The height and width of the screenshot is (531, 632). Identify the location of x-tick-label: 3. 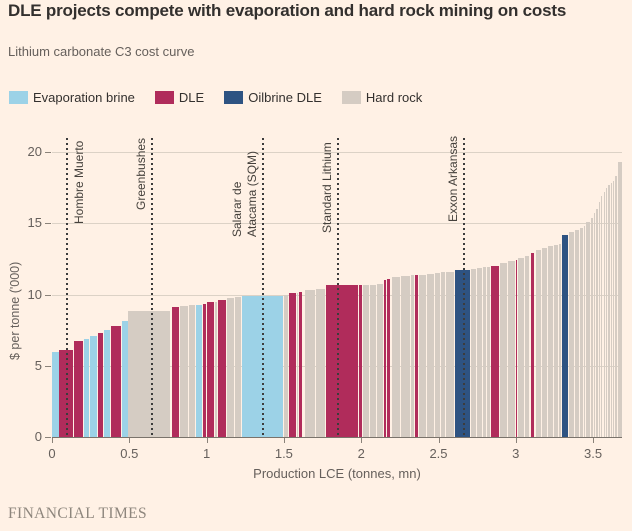
(516, 453).